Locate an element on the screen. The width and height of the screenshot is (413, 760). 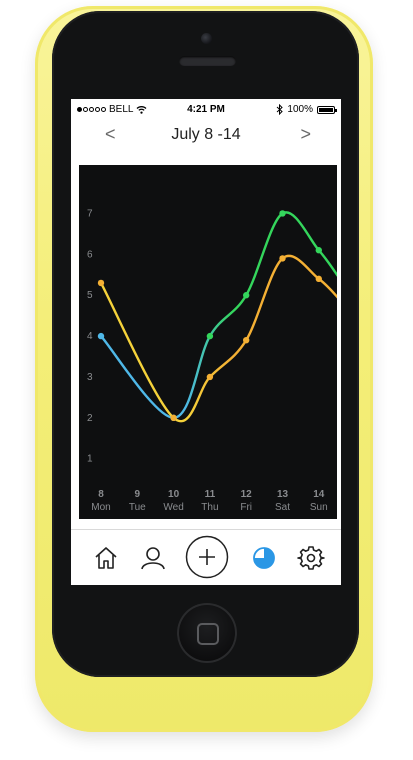
prev-week-button: < is located at coordinates (110, 134).